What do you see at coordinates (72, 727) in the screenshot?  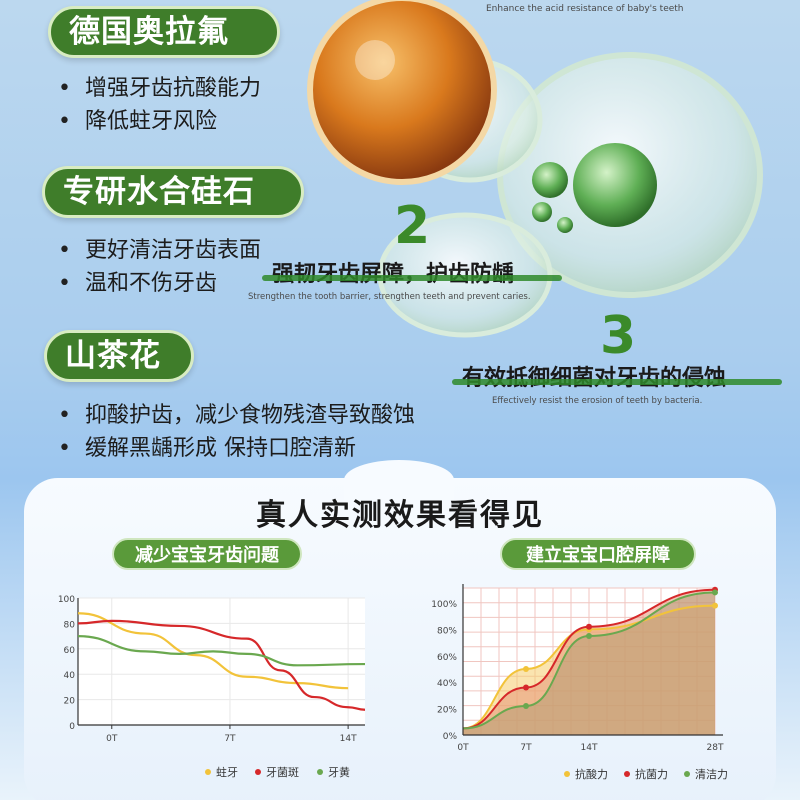 I see `y-tick-label: 0` at bounding box center [72, 727].